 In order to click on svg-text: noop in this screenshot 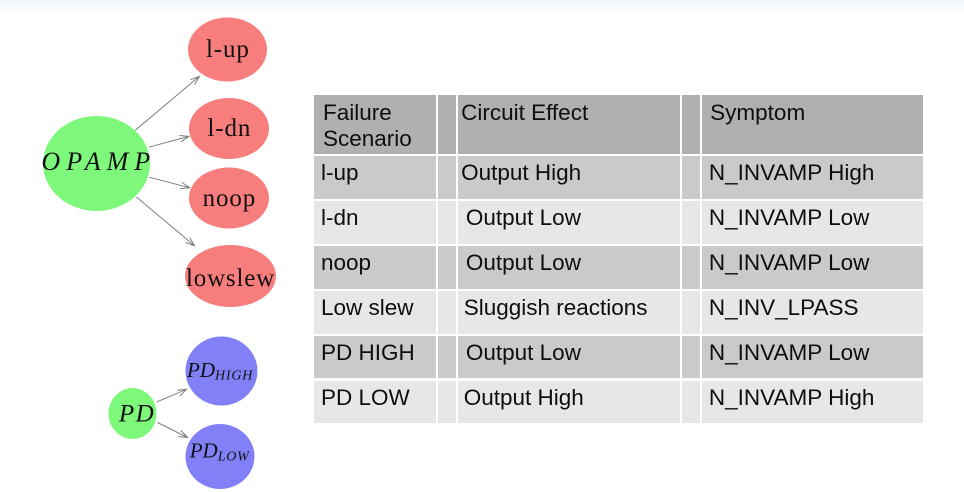, I will do `click(230, 198)`.